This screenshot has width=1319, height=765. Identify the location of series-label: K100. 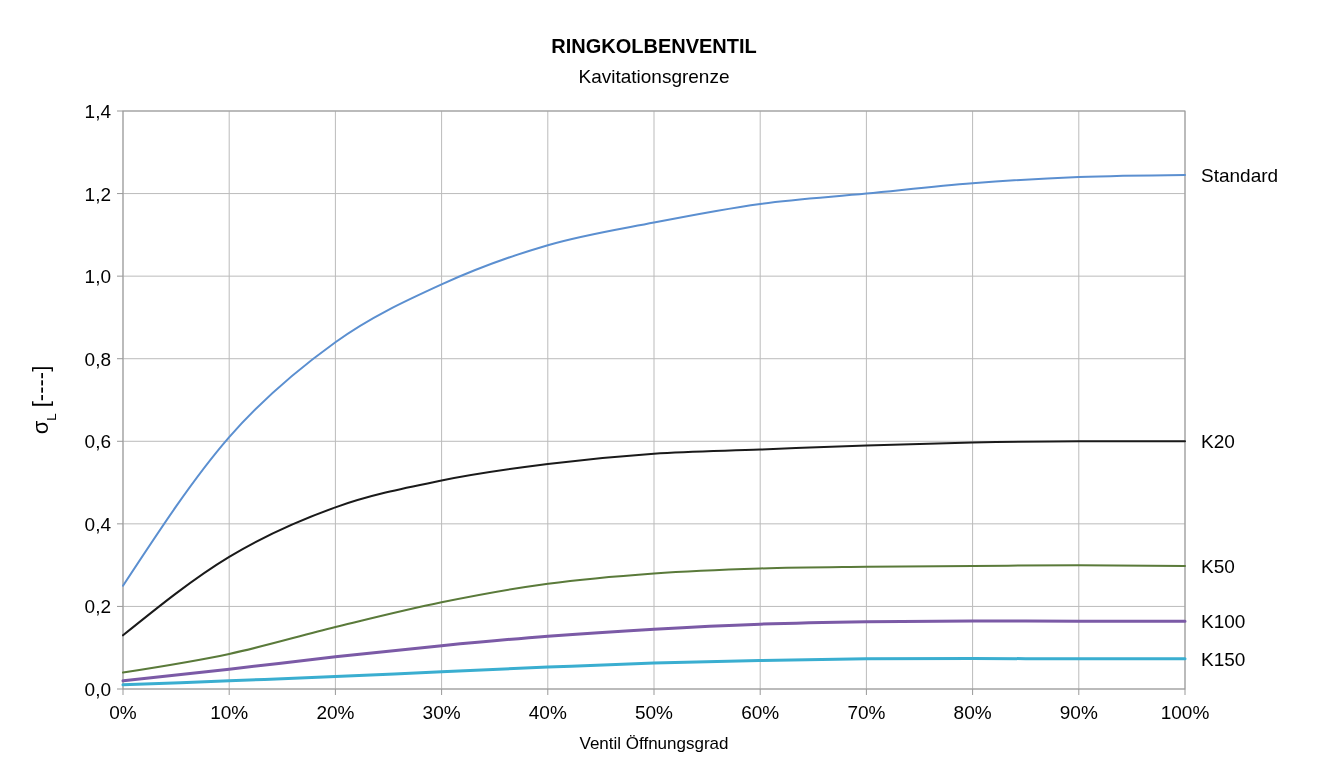
(1223, 622).